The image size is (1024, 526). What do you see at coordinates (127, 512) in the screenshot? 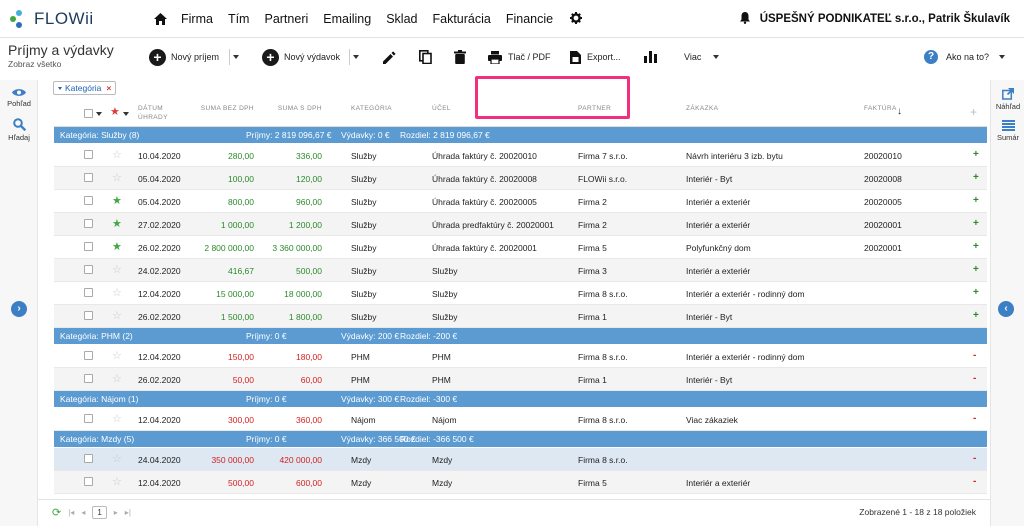
I see `last-page-icon: ▸|` at bounding box center [127, 512].